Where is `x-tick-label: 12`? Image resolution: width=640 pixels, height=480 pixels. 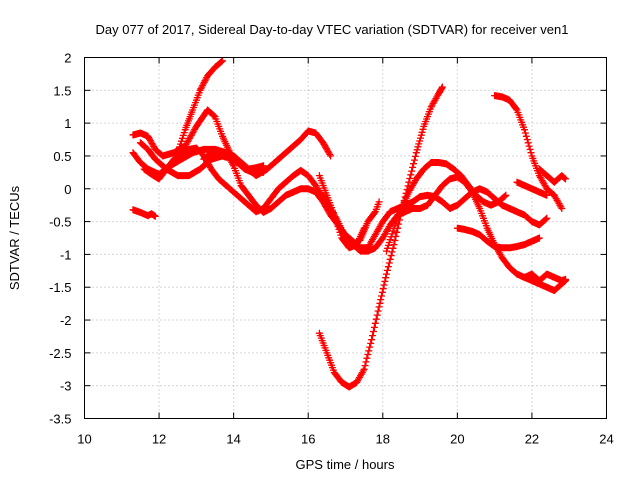
x-tick-label: 12 is located at coordinates (159, 439).